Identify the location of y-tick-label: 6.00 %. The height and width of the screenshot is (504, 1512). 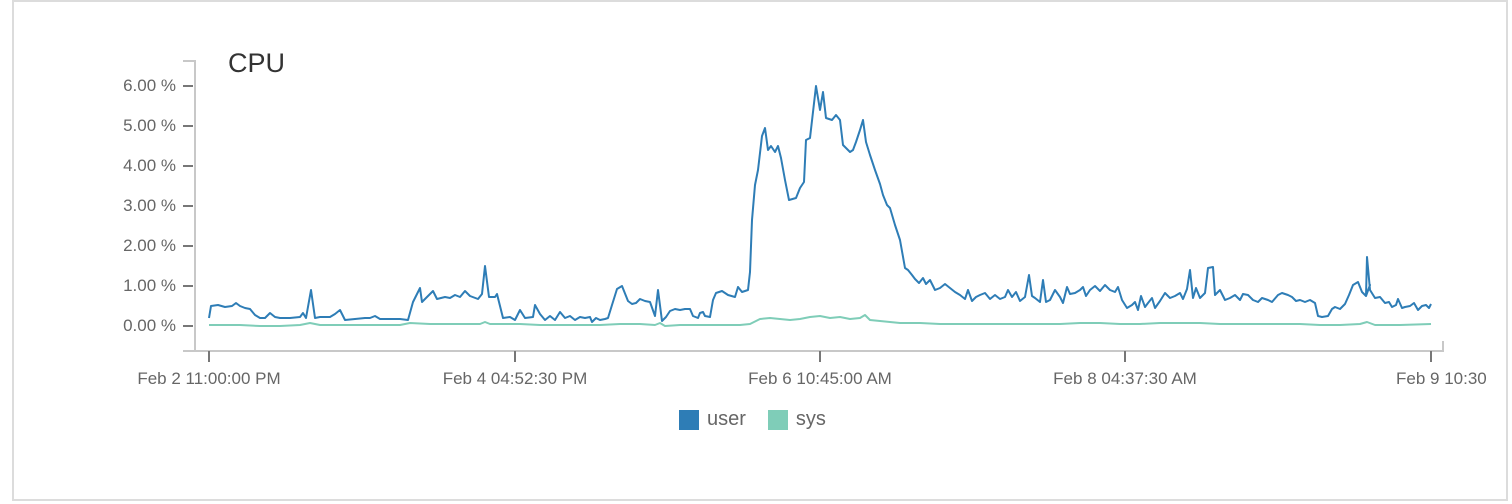
(149, 85).